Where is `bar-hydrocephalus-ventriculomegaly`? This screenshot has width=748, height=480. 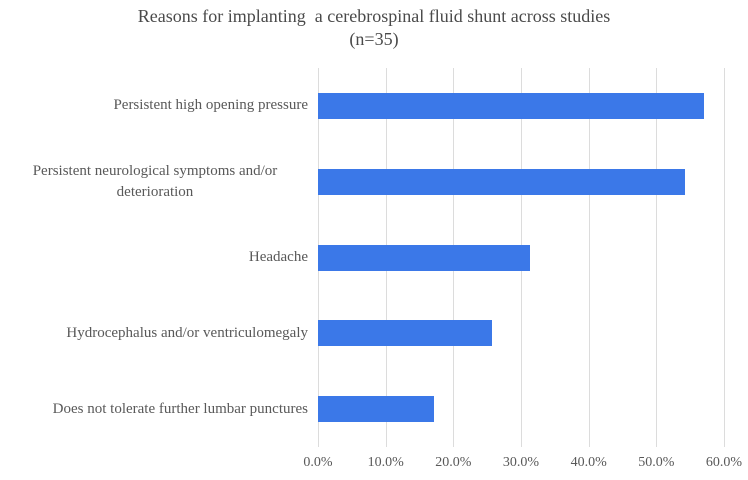 bar-hydrocephalus-ventriculomegaly is located at coordinates (405, 333).